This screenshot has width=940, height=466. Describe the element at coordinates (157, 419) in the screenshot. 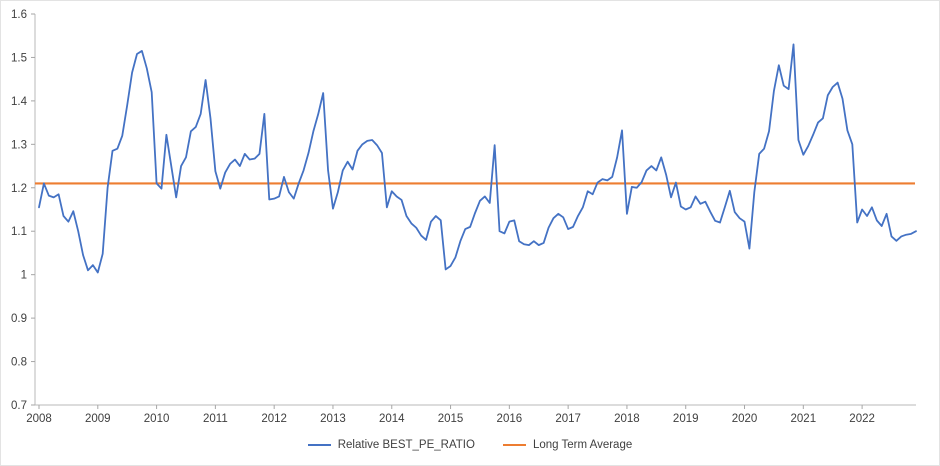

I see `x-axis-label: 2010` at that location.